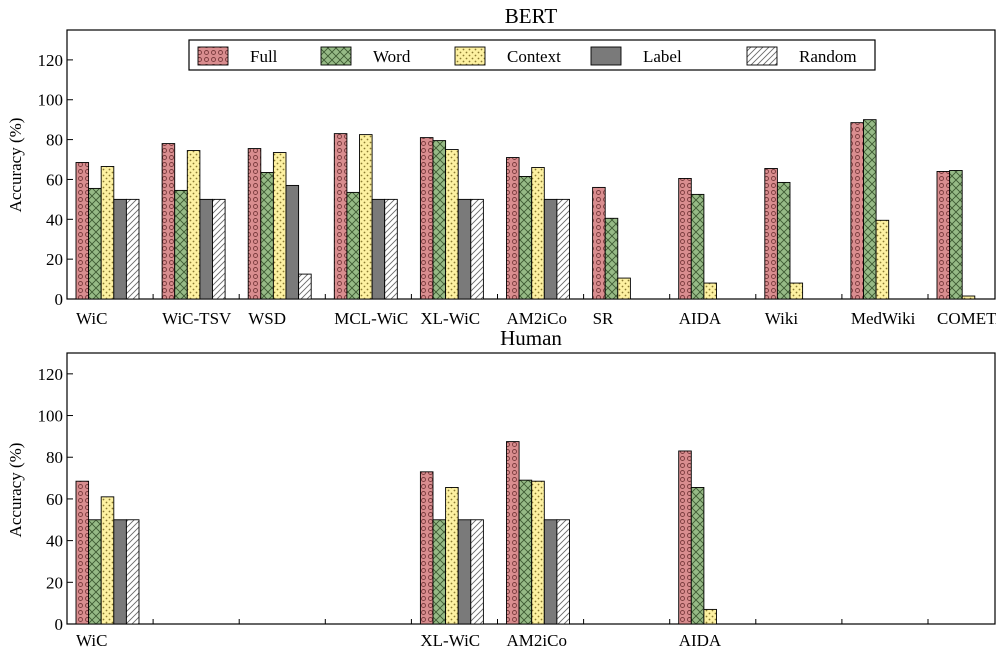 The image size is (996, 652). What do you see at coordinates (336, 56) in the screenshot?
I see `legend-swatch-word` at bounding box center [336, 56].